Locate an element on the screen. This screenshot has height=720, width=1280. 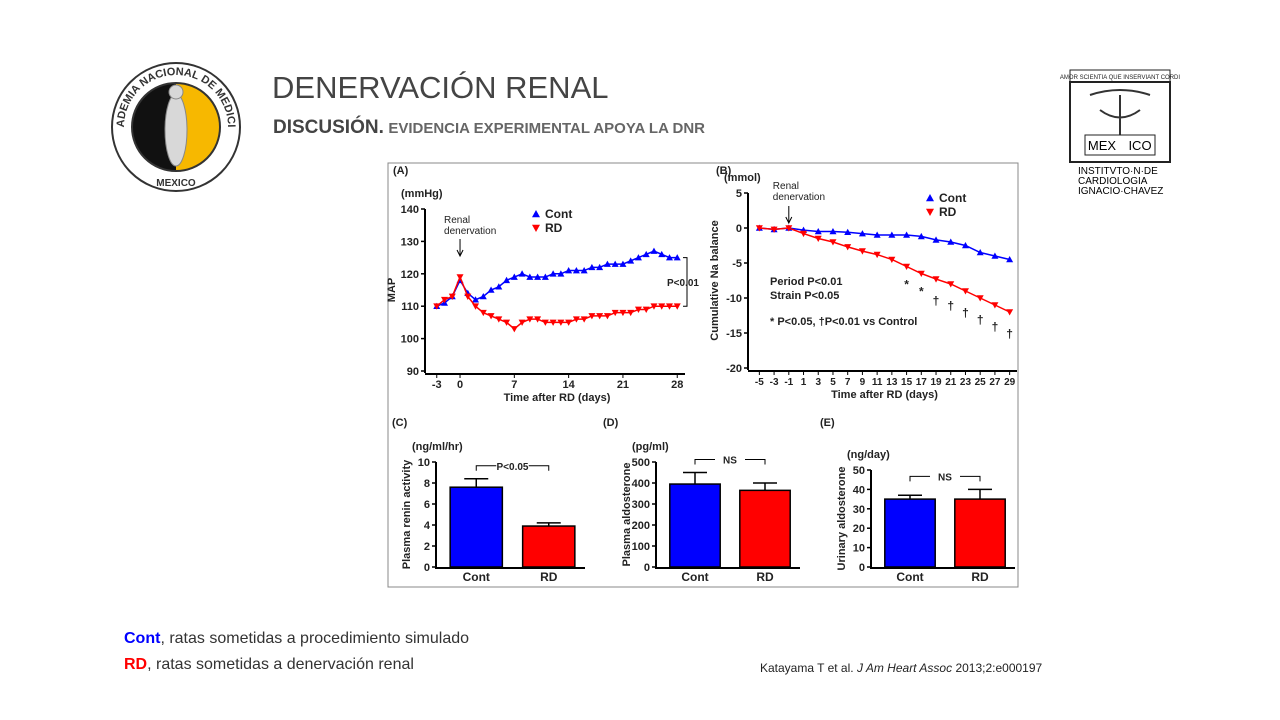
y-tick-label: 30 is located at coordinates (859, 510).